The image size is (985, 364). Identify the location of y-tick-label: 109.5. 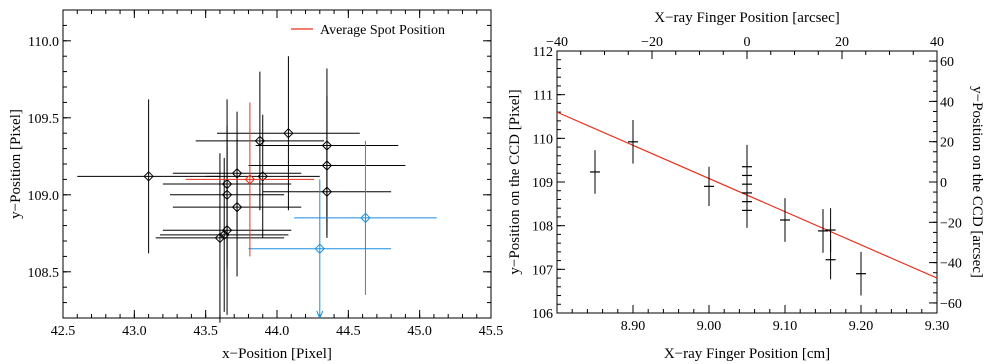
(44, 119).